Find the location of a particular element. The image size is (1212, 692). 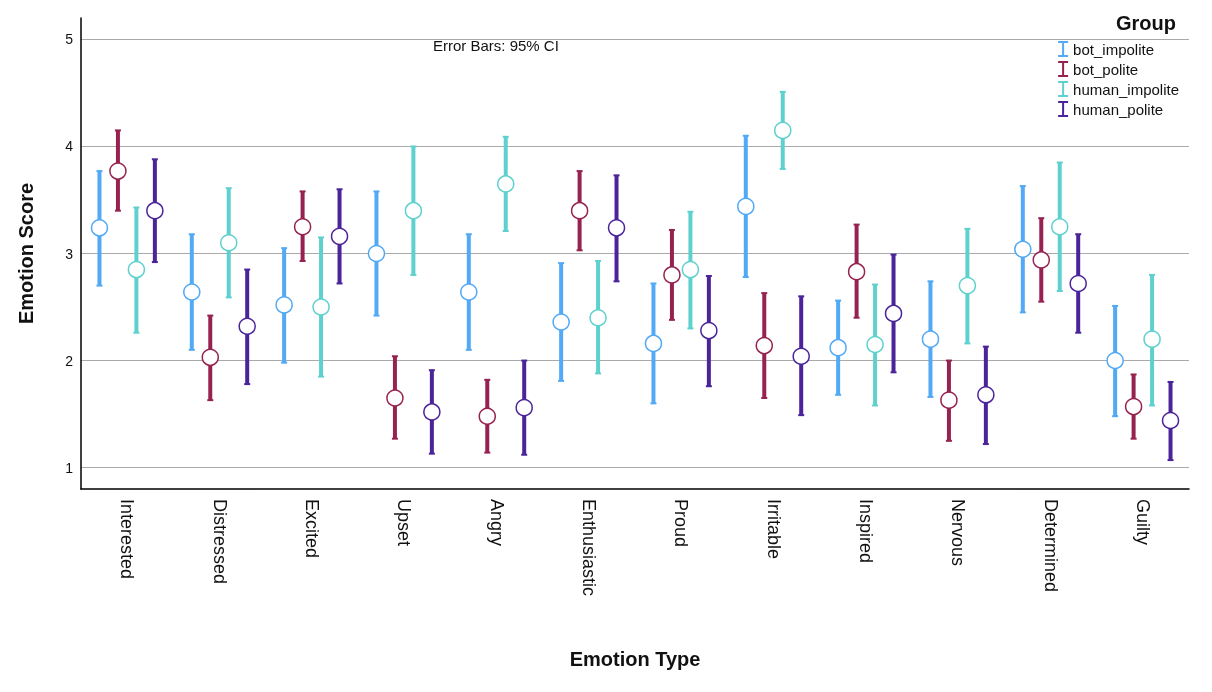

y-tick-label: 5 is located at coordinates (69, 39).